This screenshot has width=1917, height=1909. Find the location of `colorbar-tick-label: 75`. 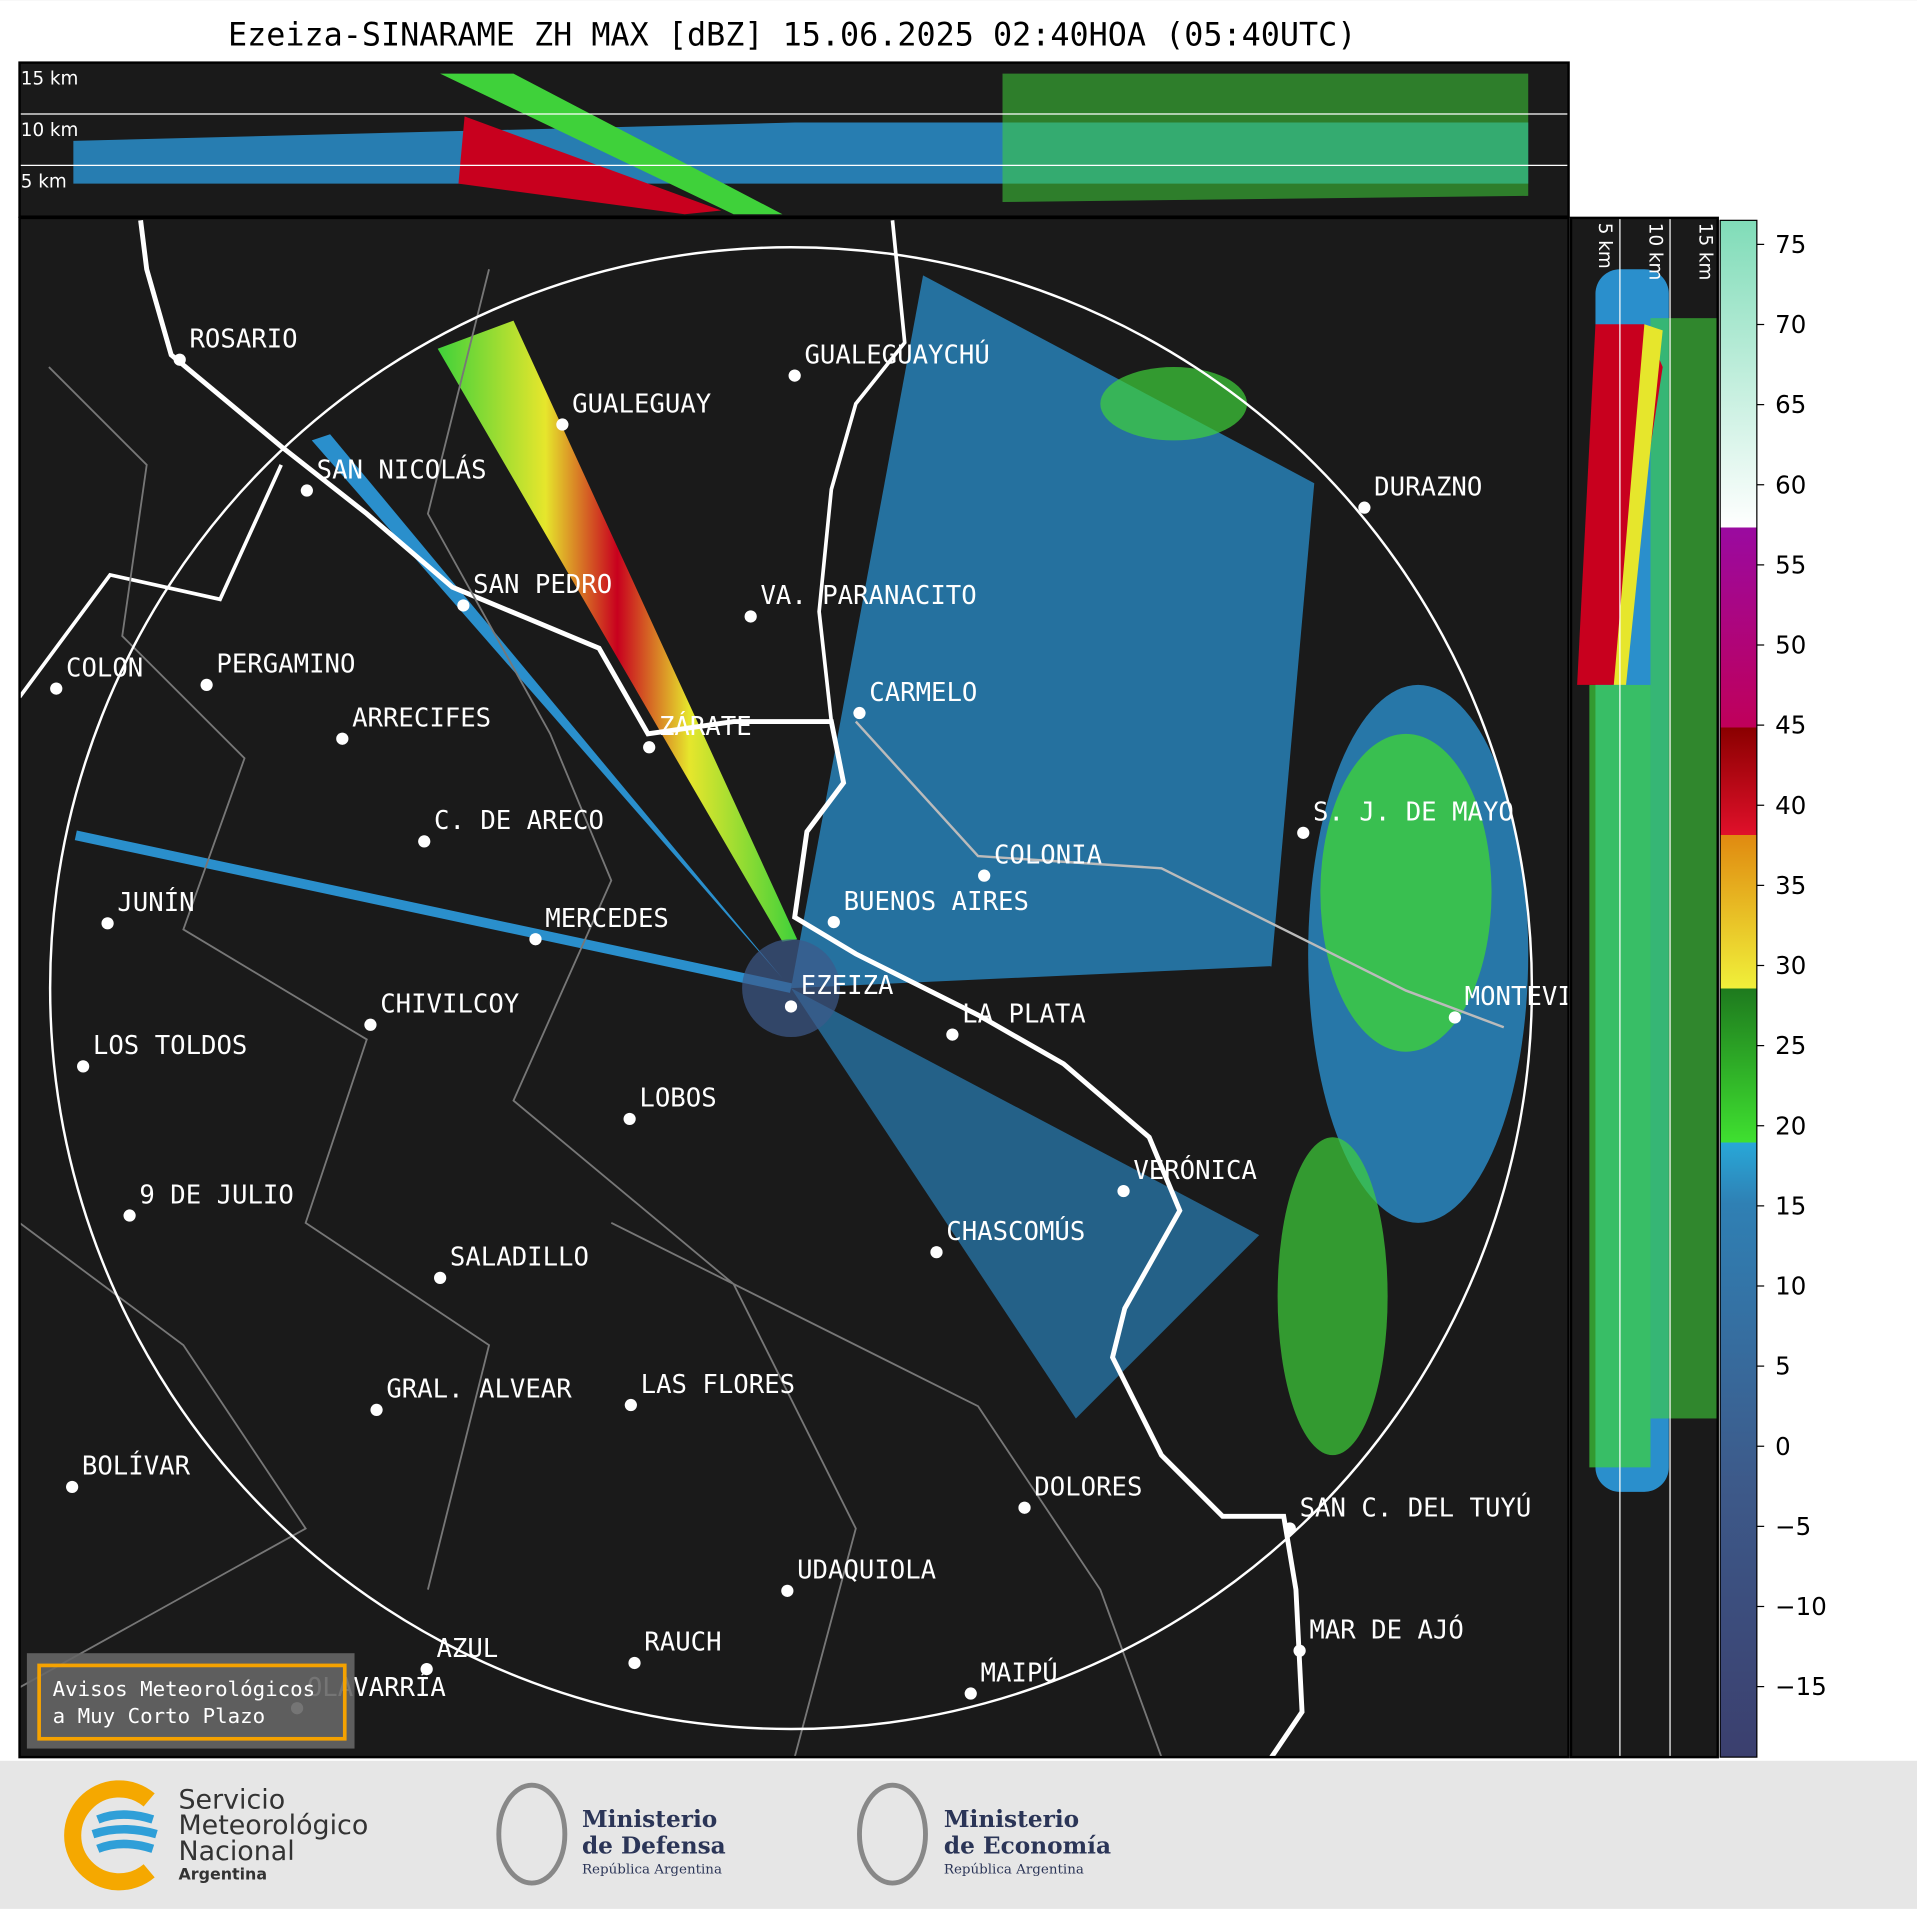

colorbar-tick-label: 75 is located at coordinates (1790, 244).